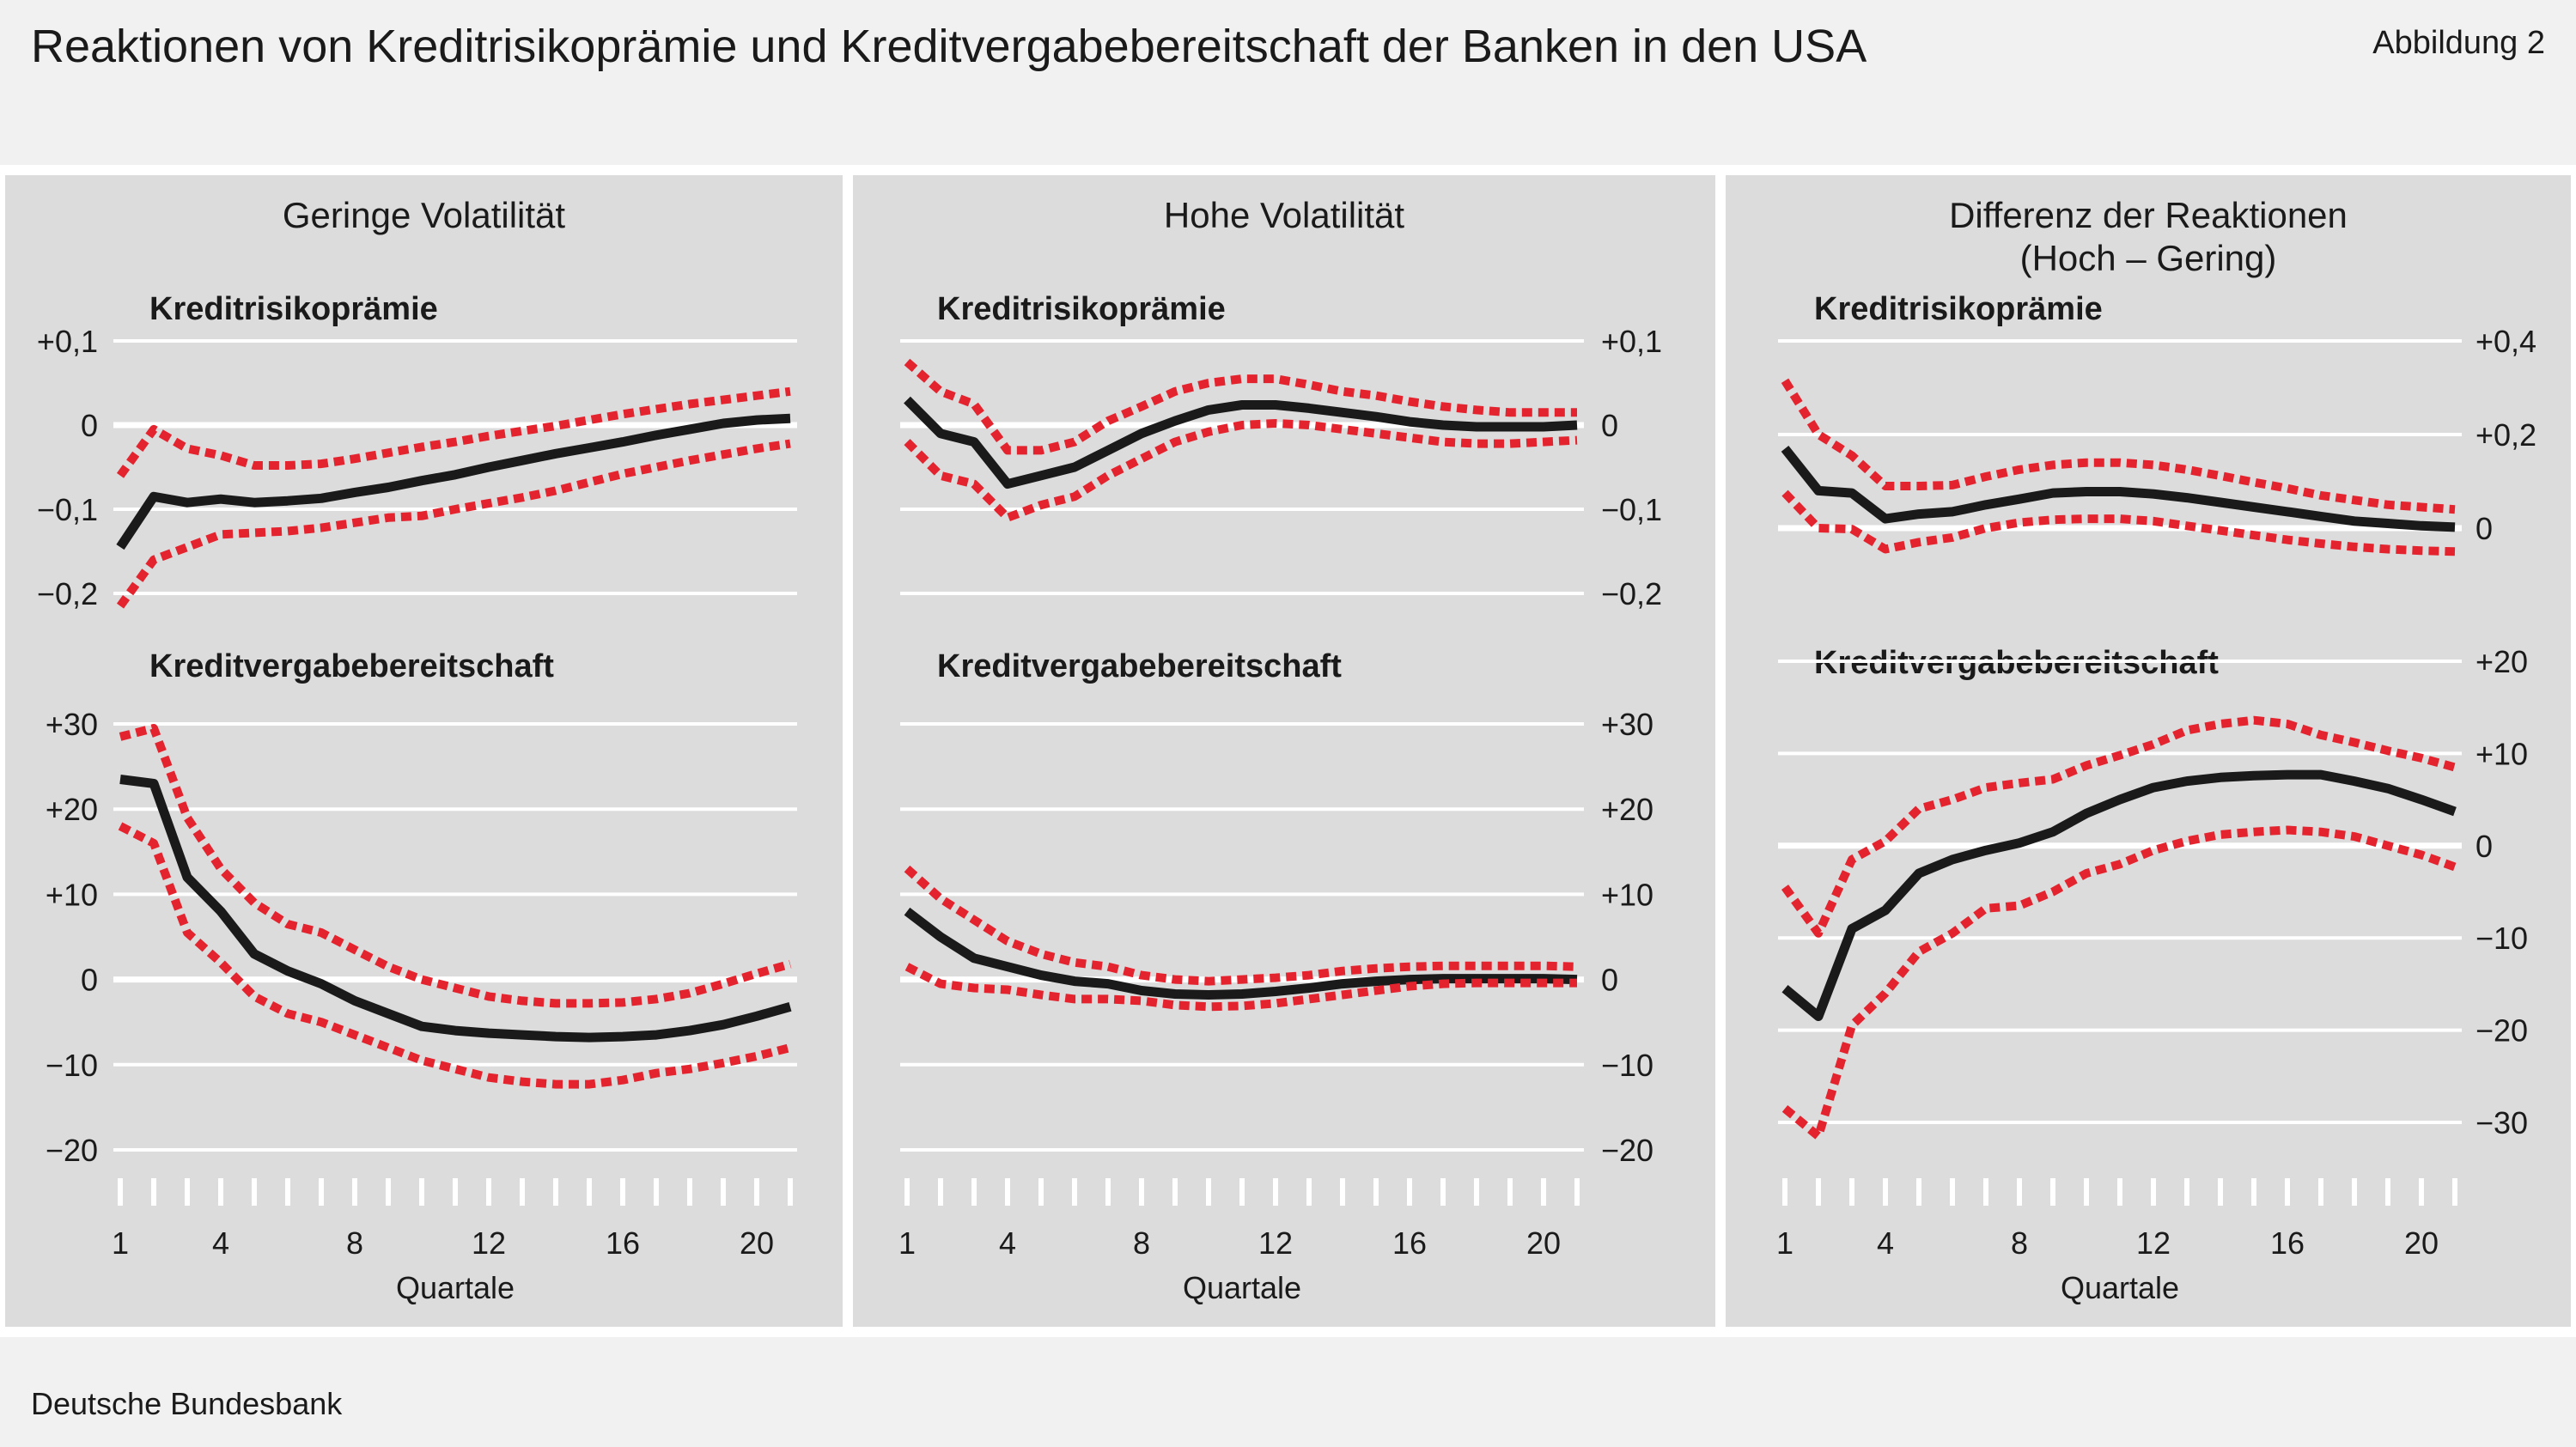 Image resolution: width=2576 pixels, height=1447 pixels. I want to click on panel-title: Hohe Volatilität, so click(1284, 215).